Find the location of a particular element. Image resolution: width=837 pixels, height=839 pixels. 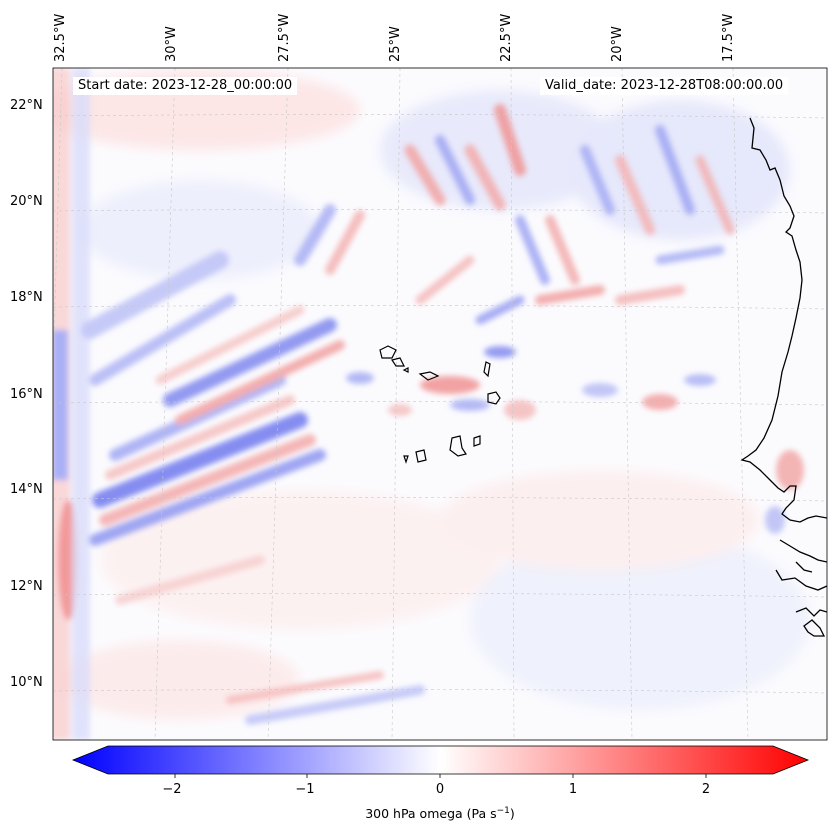

colorbar-title: 300 hPa omega (Pa s−1) is located at coordinates (418, 813).